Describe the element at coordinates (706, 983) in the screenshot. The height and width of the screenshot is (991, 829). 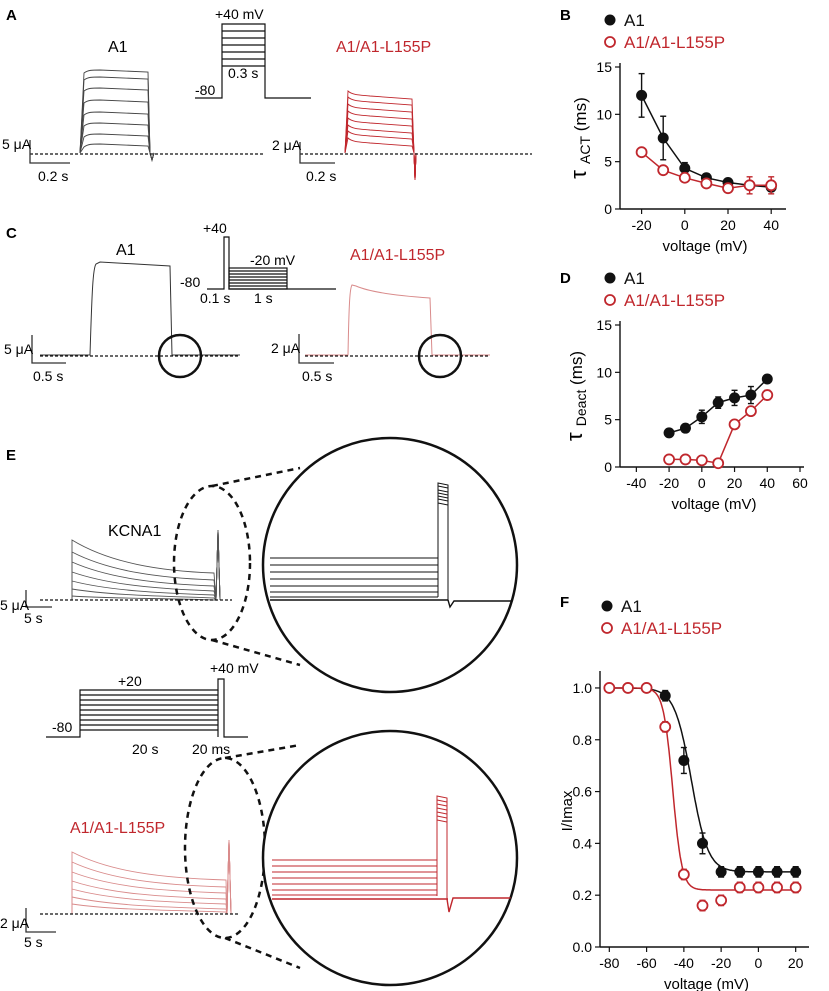
I see `x-axis-label: voltage (mV)` at that location.